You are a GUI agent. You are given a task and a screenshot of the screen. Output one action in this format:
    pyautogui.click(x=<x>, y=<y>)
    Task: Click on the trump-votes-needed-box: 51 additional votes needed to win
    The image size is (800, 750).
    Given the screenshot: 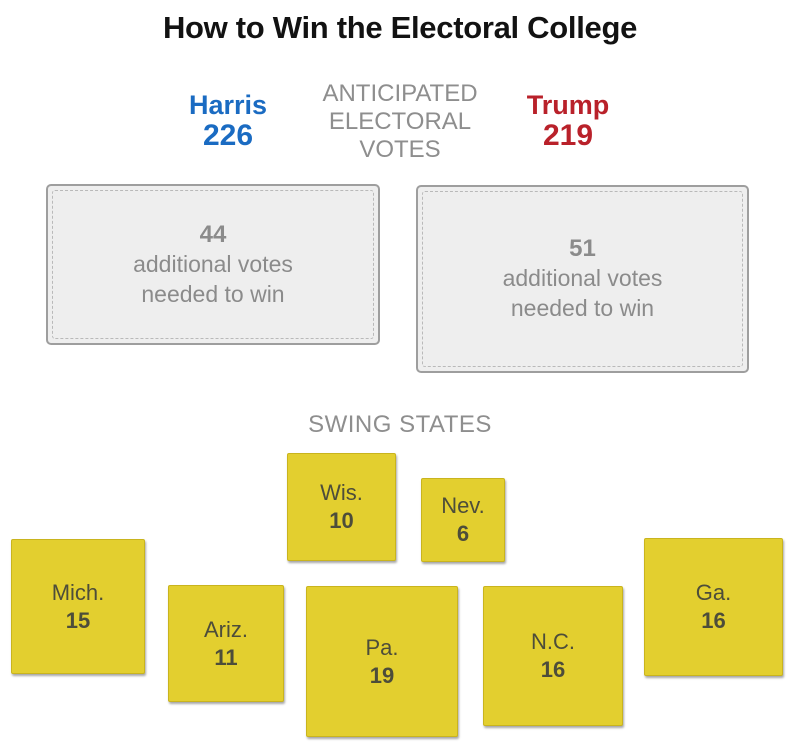 What is the action you would take?
    pyautogui.click(x=582, y=279)
    